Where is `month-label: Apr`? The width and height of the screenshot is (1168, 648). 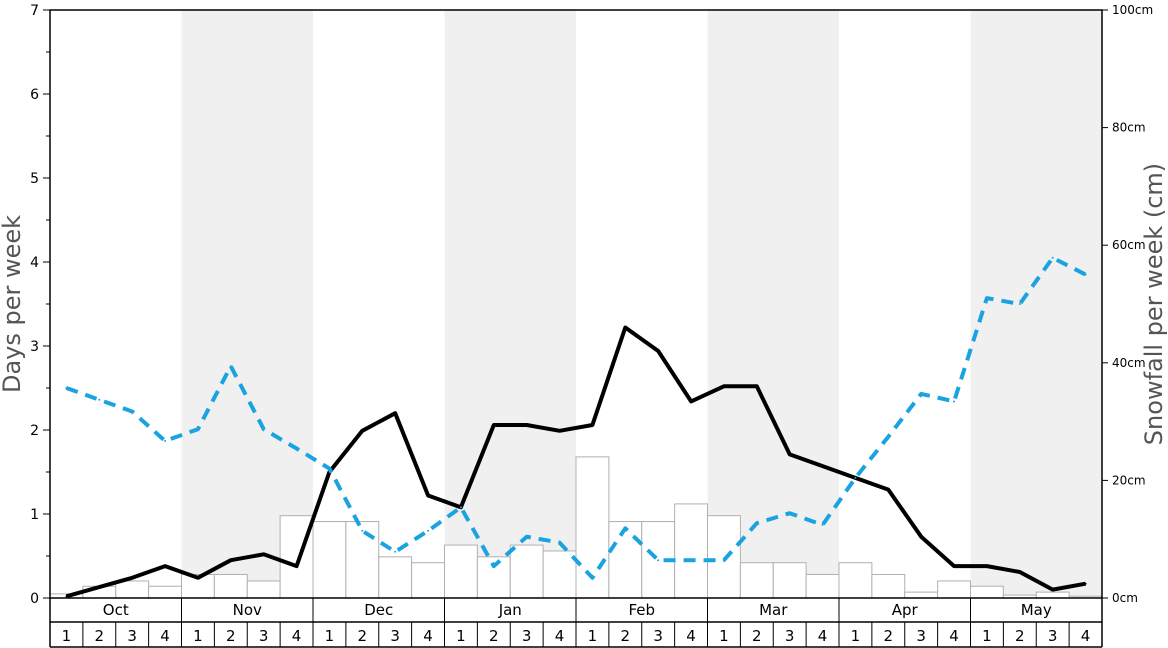 month-label: Apr is located at coordinates (905, 610).